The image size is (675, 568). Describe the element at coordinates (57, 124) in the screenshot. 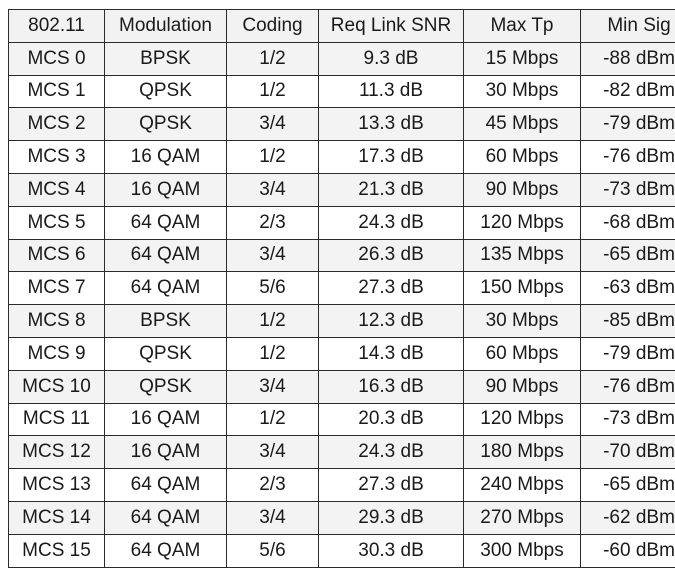

I see `cell-mcs: MCS 2` at that location.